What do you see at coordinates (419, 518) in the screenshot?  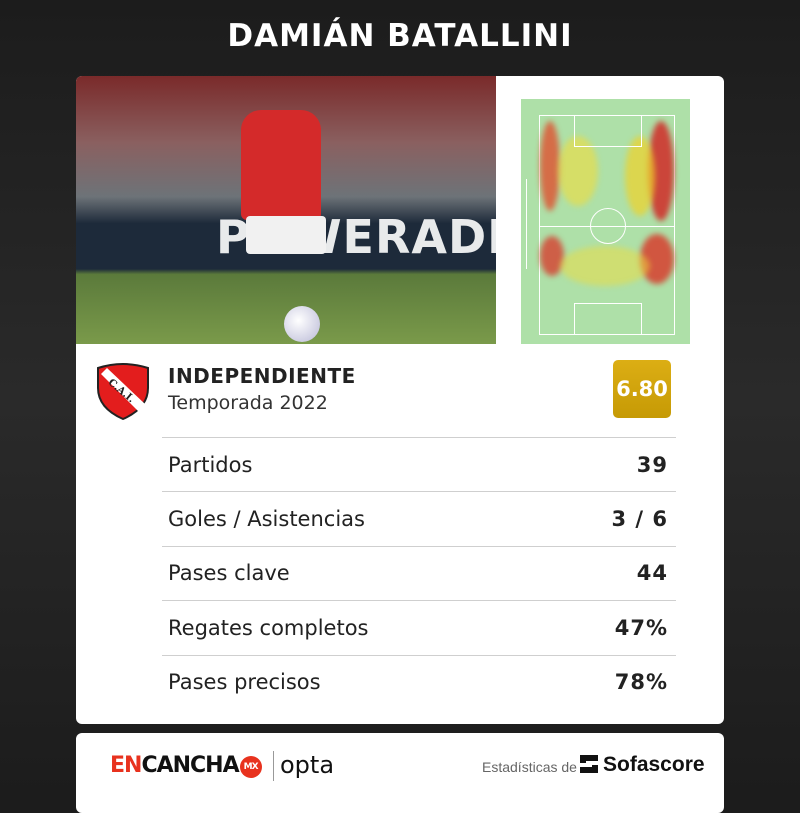 I see `stat-row-goles-asistencias: Goles / Asistencias 3 / 6` at bounding box center [419, 518].